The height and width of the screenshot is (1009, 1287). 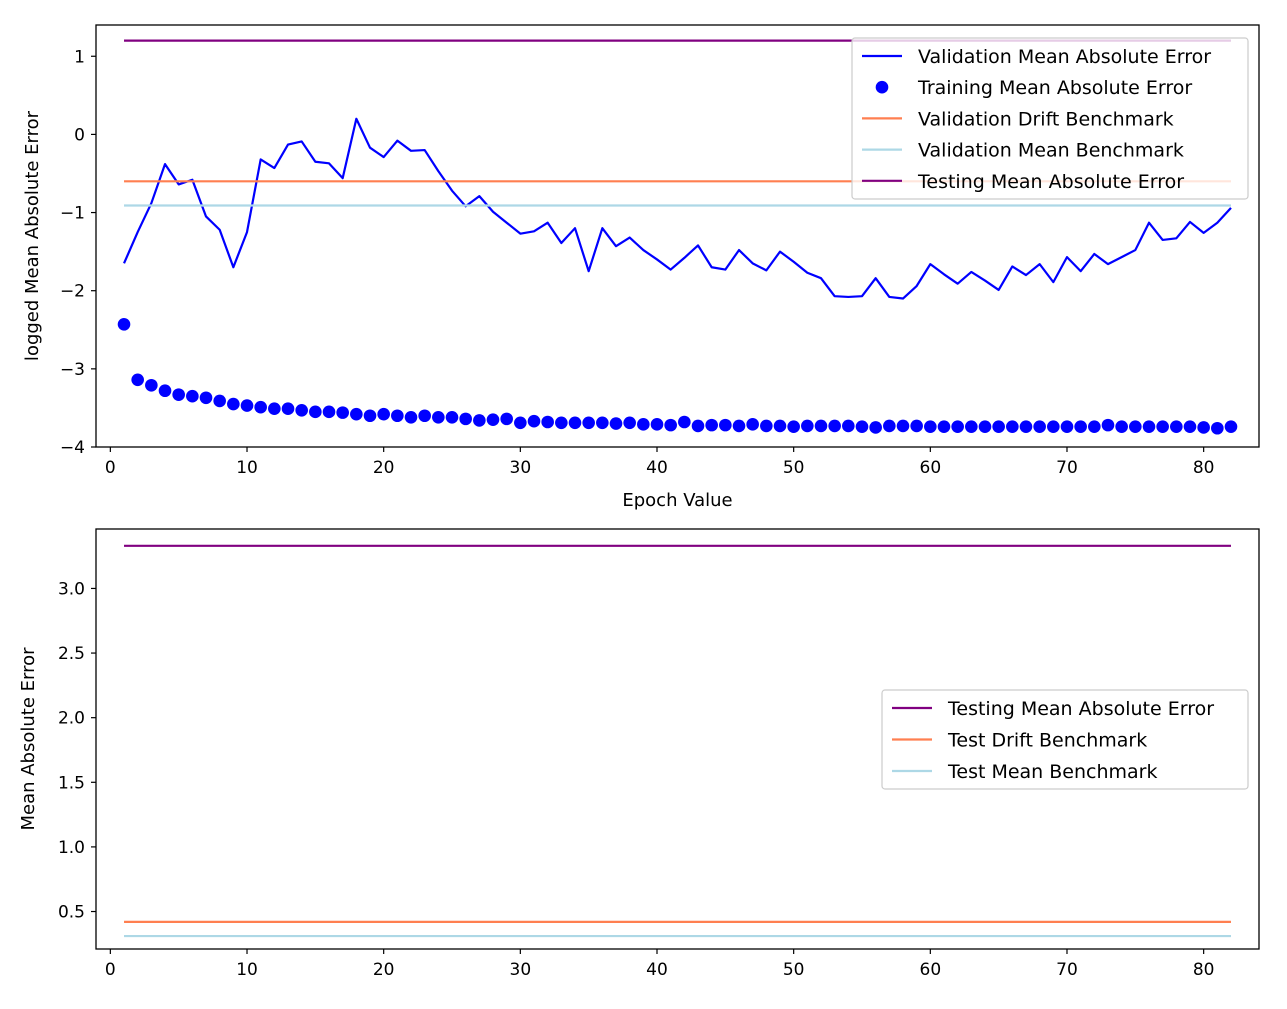 I want to click on x-axis-label: Epoch Value, so click(x=677, y=500).